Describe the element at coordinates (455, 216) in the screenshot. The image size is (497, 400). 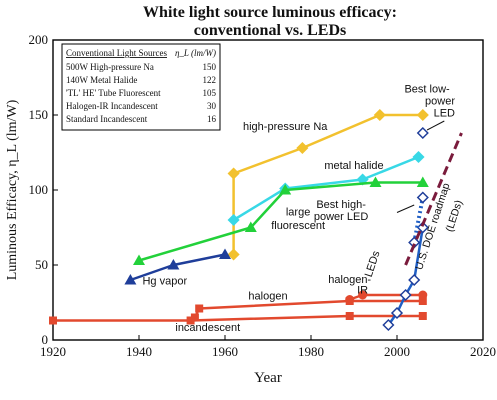
I see `annotation-leds: (LEDs)` at that location.